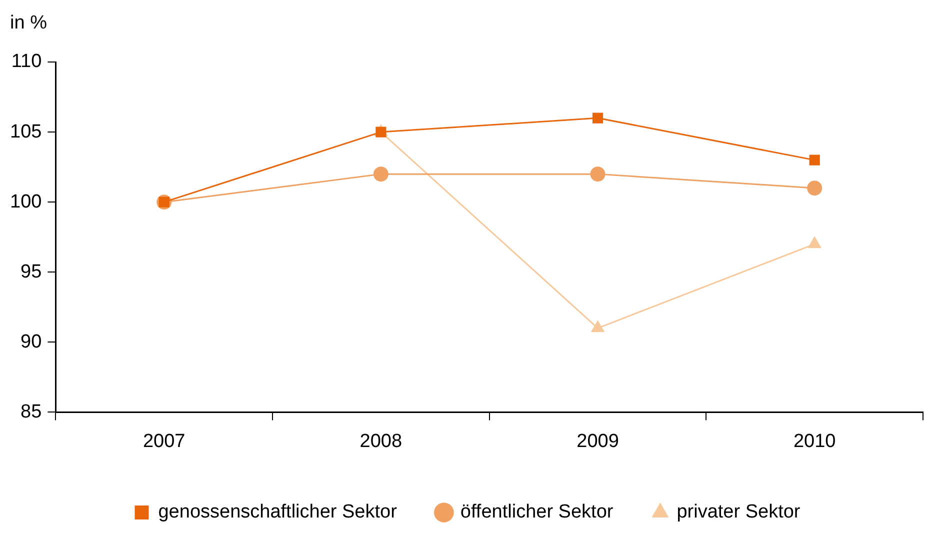  I want to click on legend-label: genossenschaftlicher Sektor, so click(278, 512).